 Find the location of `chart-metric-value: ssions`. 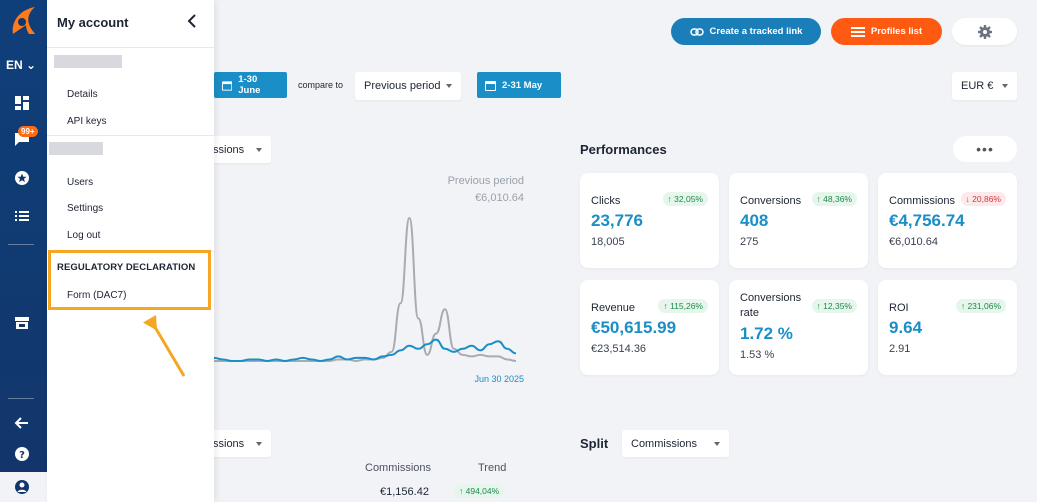

chart-metric-value: ssions is located at coordinates (229, 149).